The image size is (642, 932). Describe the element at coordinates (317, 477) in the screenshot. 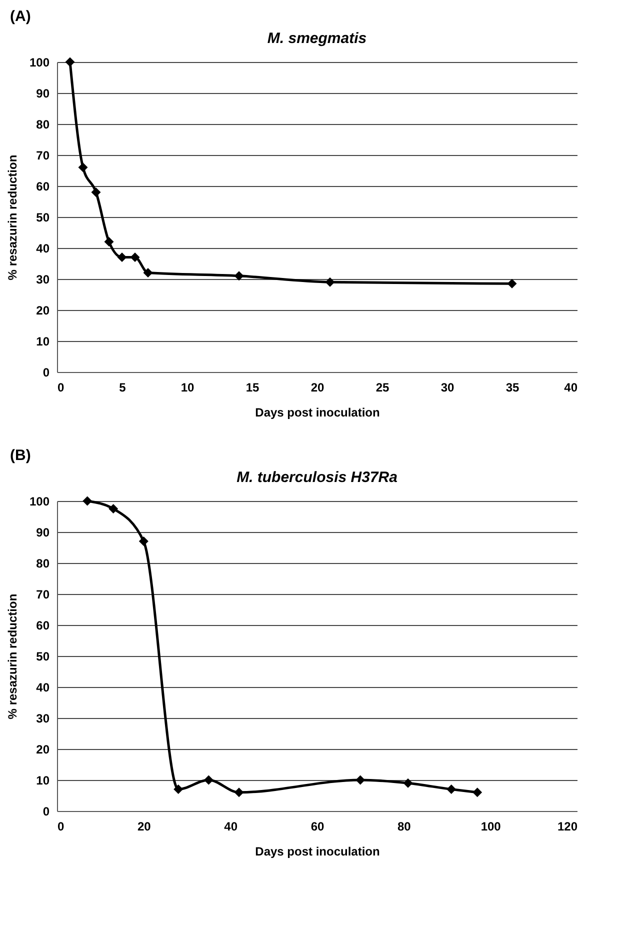

I see `chart-title: M. tuberculosis H37Ra` at that location.